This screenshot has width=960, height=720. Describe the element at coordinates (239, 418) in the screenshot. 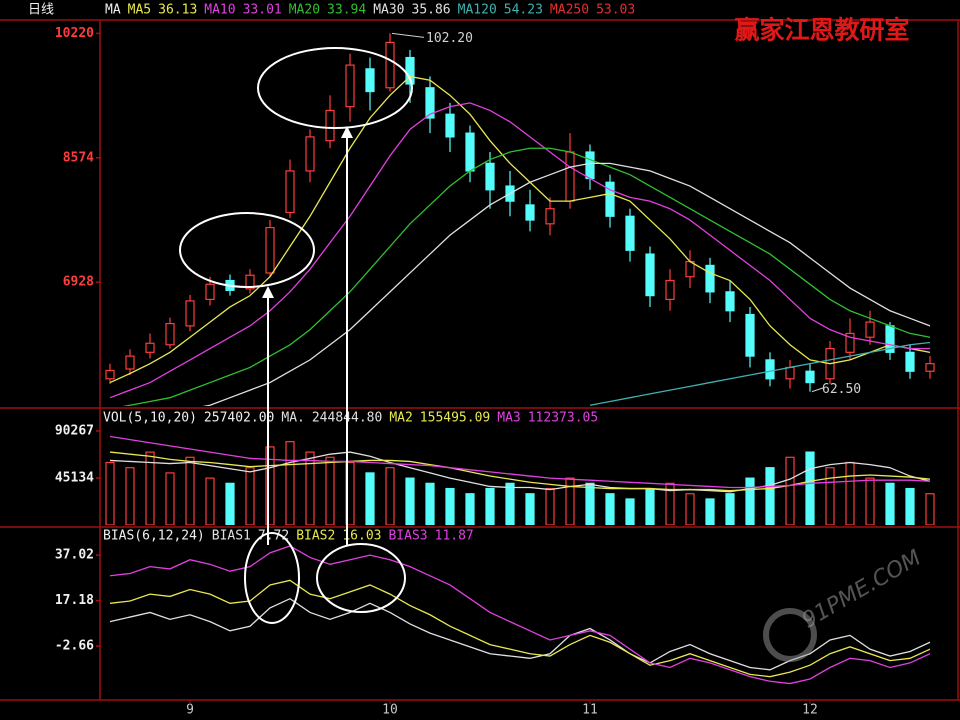

I see `bar-value: 257402.00` at that location.